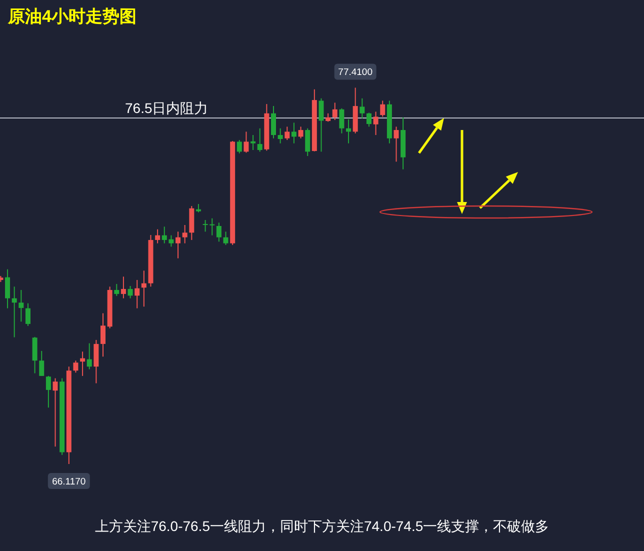 The width and height of the screenshot is (644, 551). Describe the element at coordinates (166, 108) in the screenshot. I see `ref-line-label: 76.5日内阻力` at that location.